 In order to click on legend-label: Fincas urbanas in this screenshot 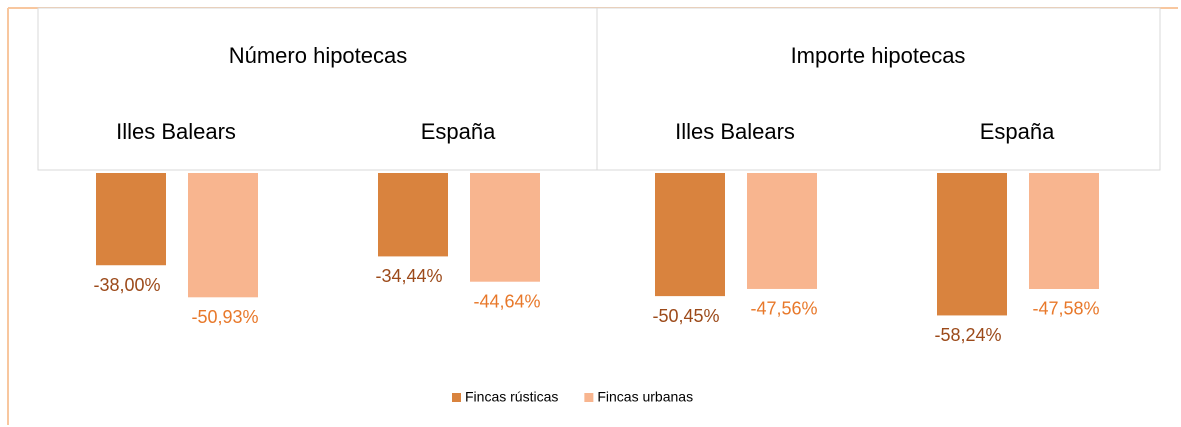, I will do `click(645, 397)`.